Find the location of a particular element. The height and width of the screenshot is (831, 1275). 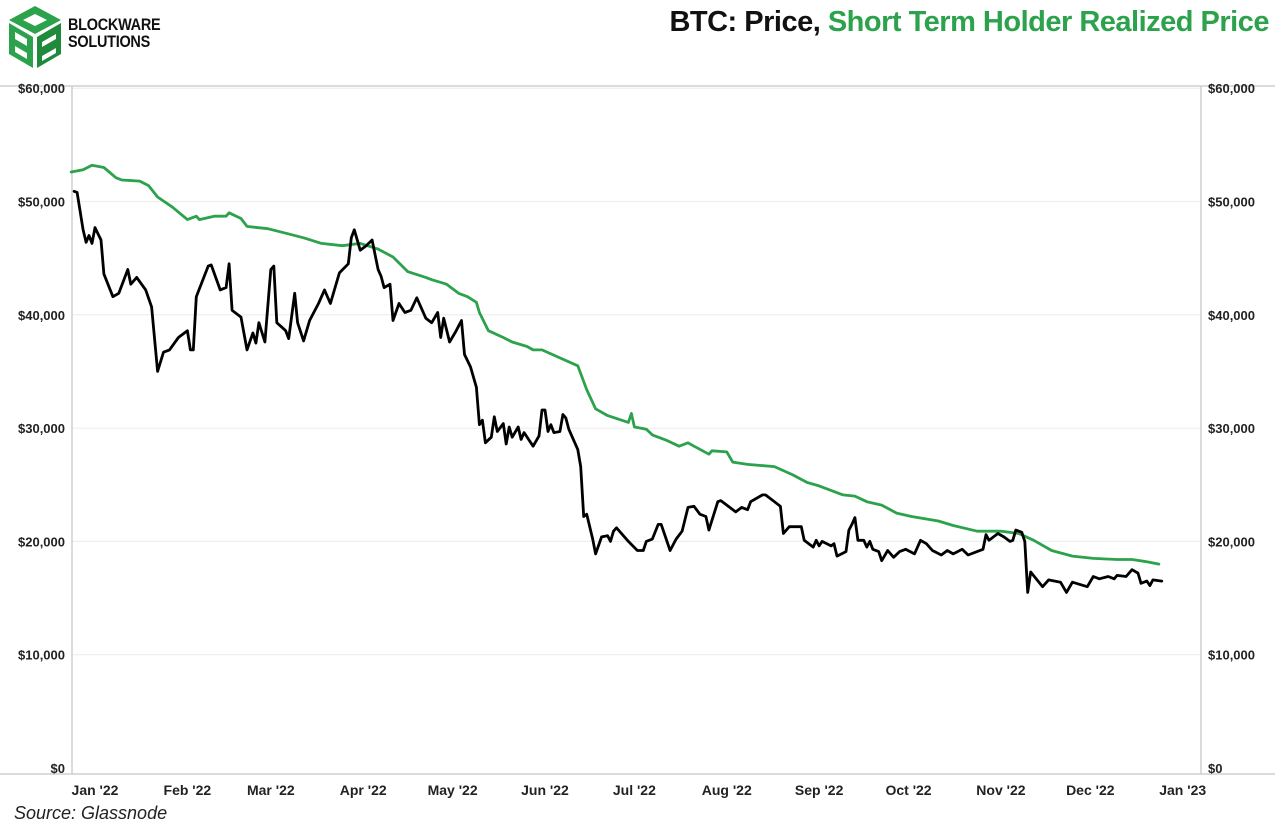

logo-line-1: BLOCKWARE is located at coordinates (114, 24).